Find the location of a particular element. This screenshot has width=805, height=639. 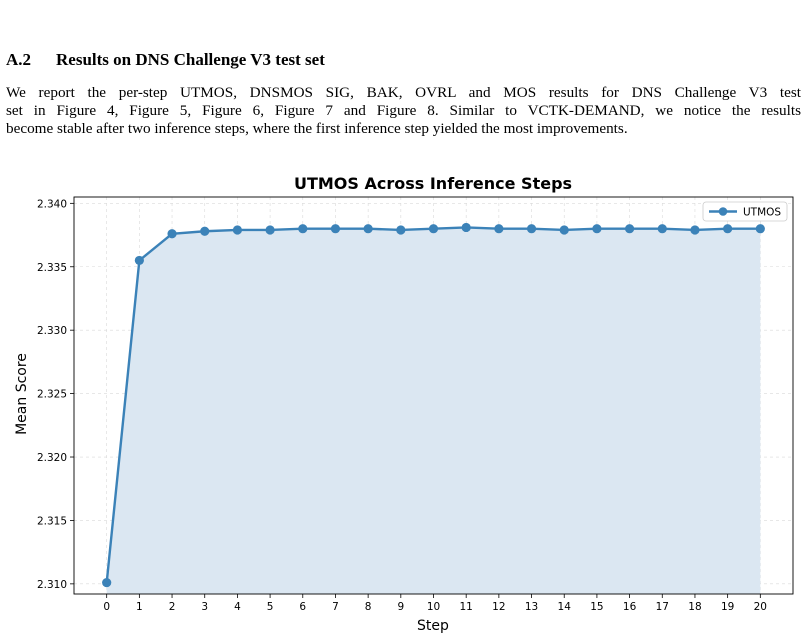

x-tick-label: 3 is located at coordinates (204, 607).